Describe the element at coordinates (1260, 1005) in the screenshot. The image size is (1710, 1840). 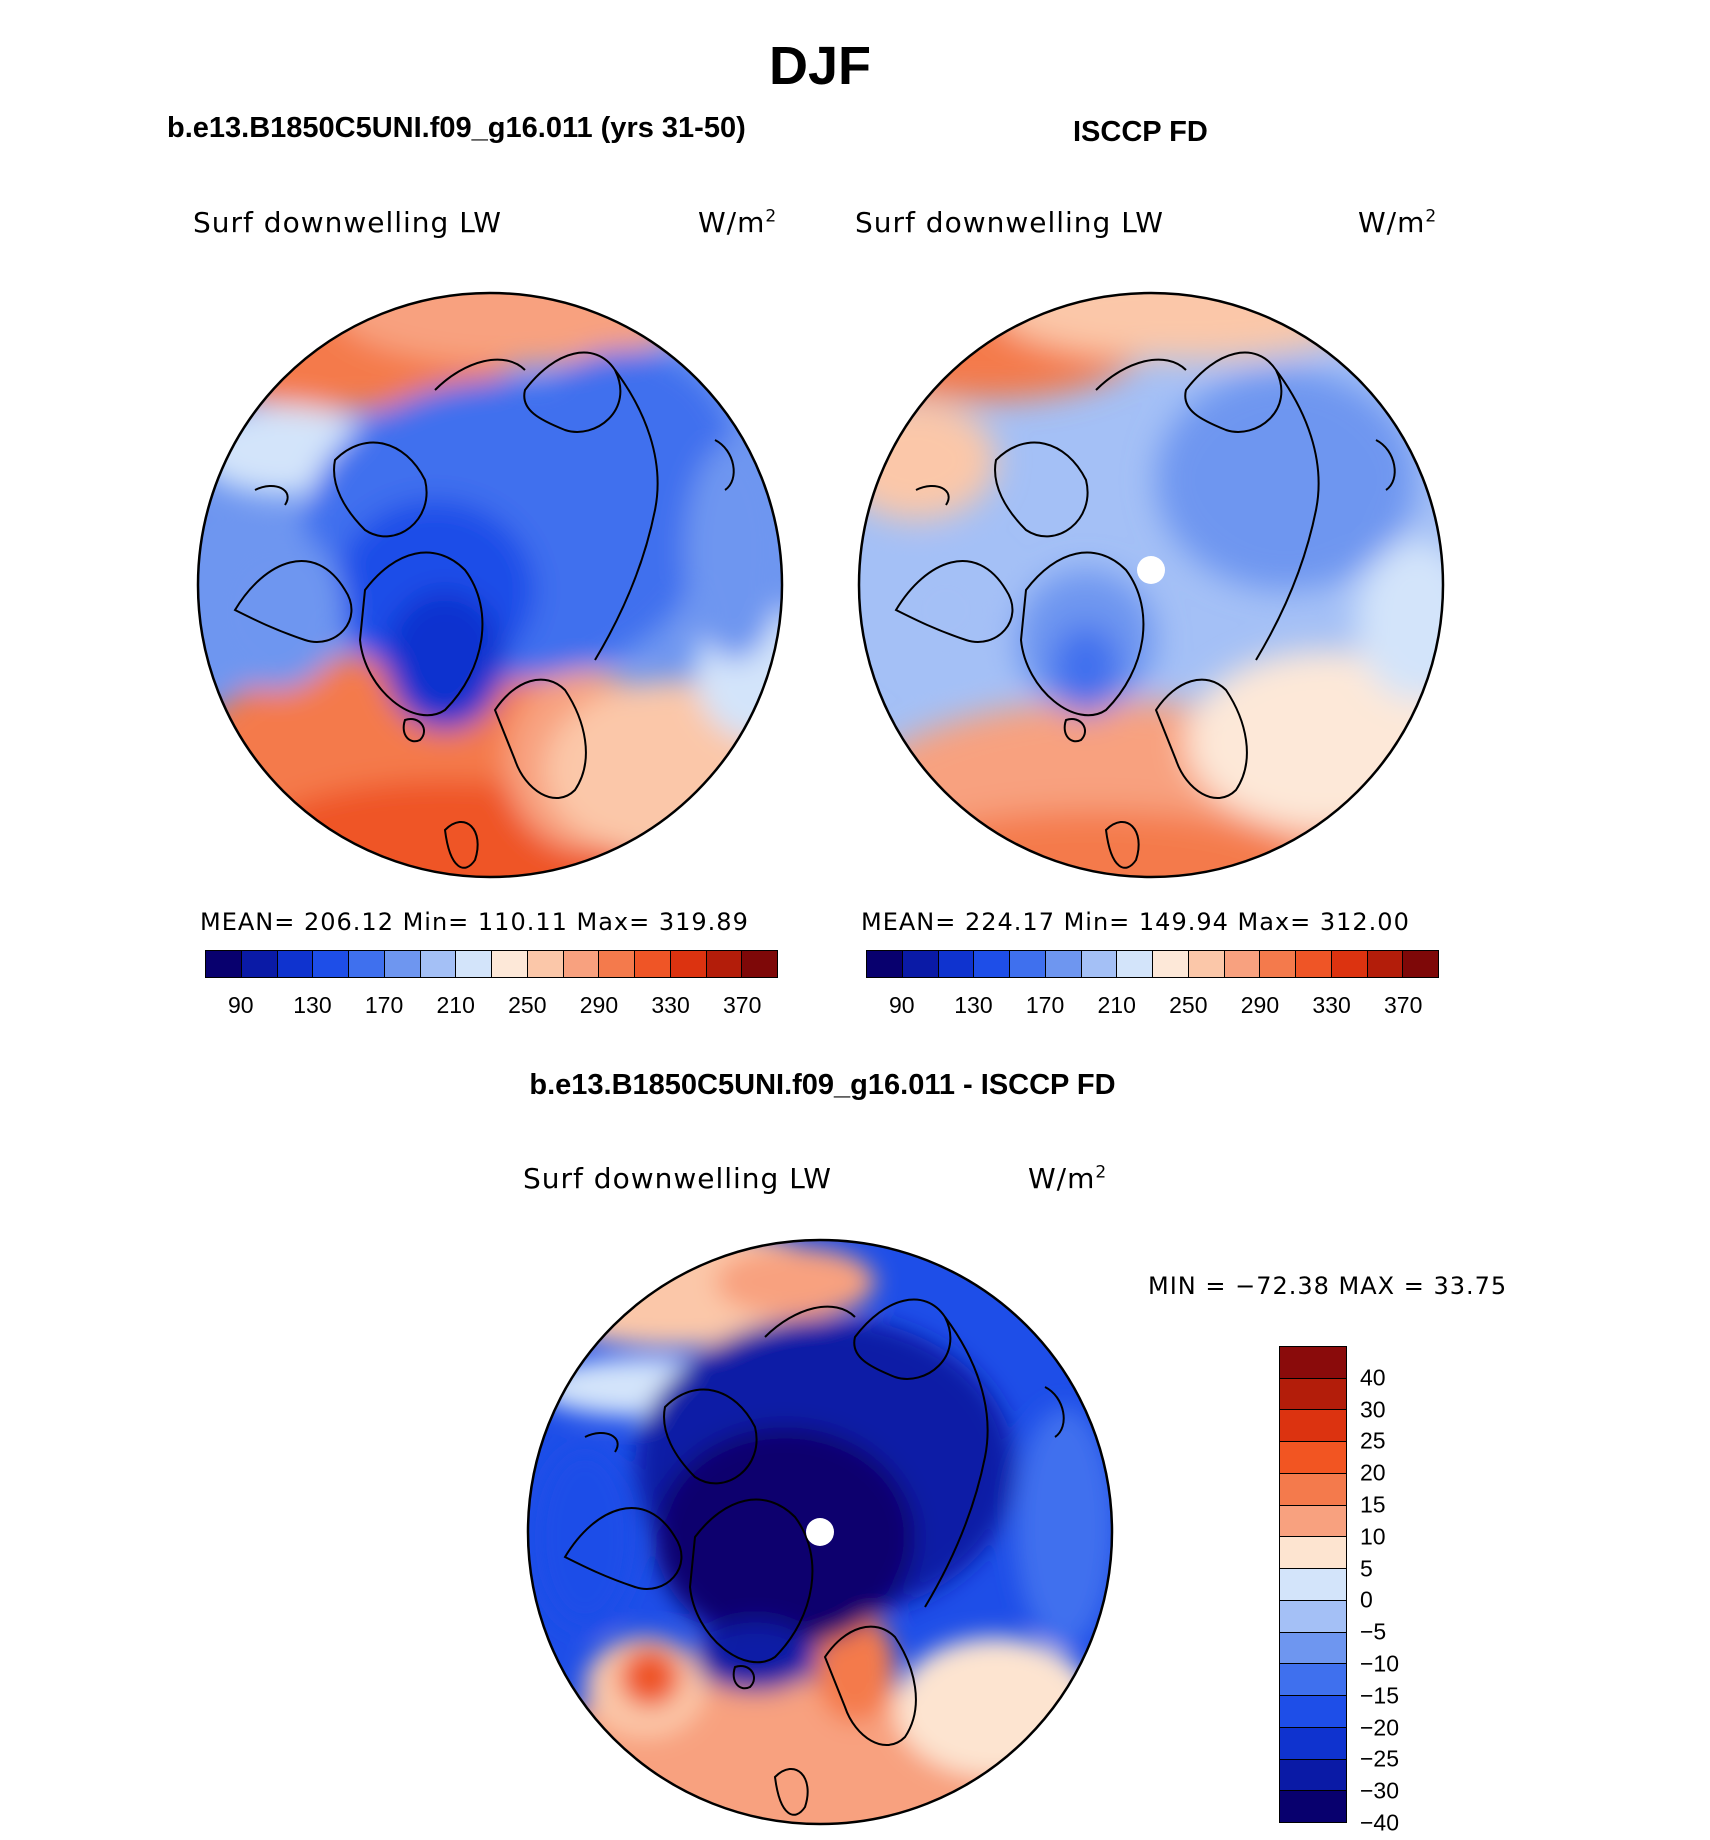
I see `colorbar-obs-tick-label: 290` at that location.